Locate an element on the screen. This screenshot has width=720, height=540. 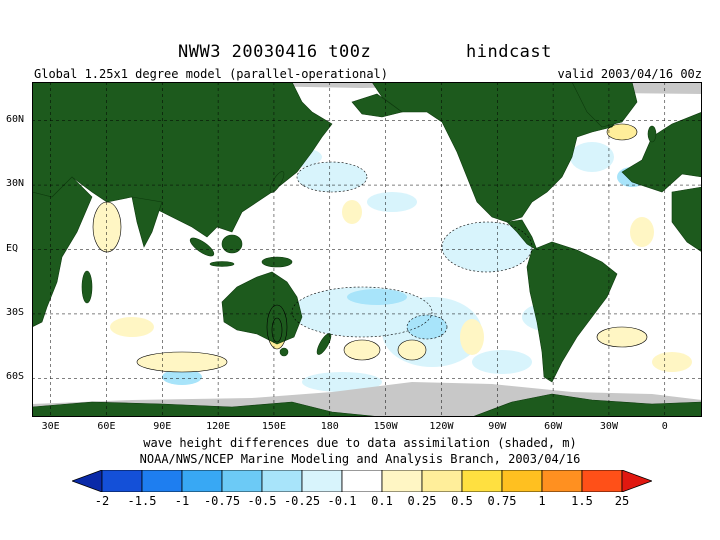
colorbar-label: 0.75 is located at coordinates (502, 501).